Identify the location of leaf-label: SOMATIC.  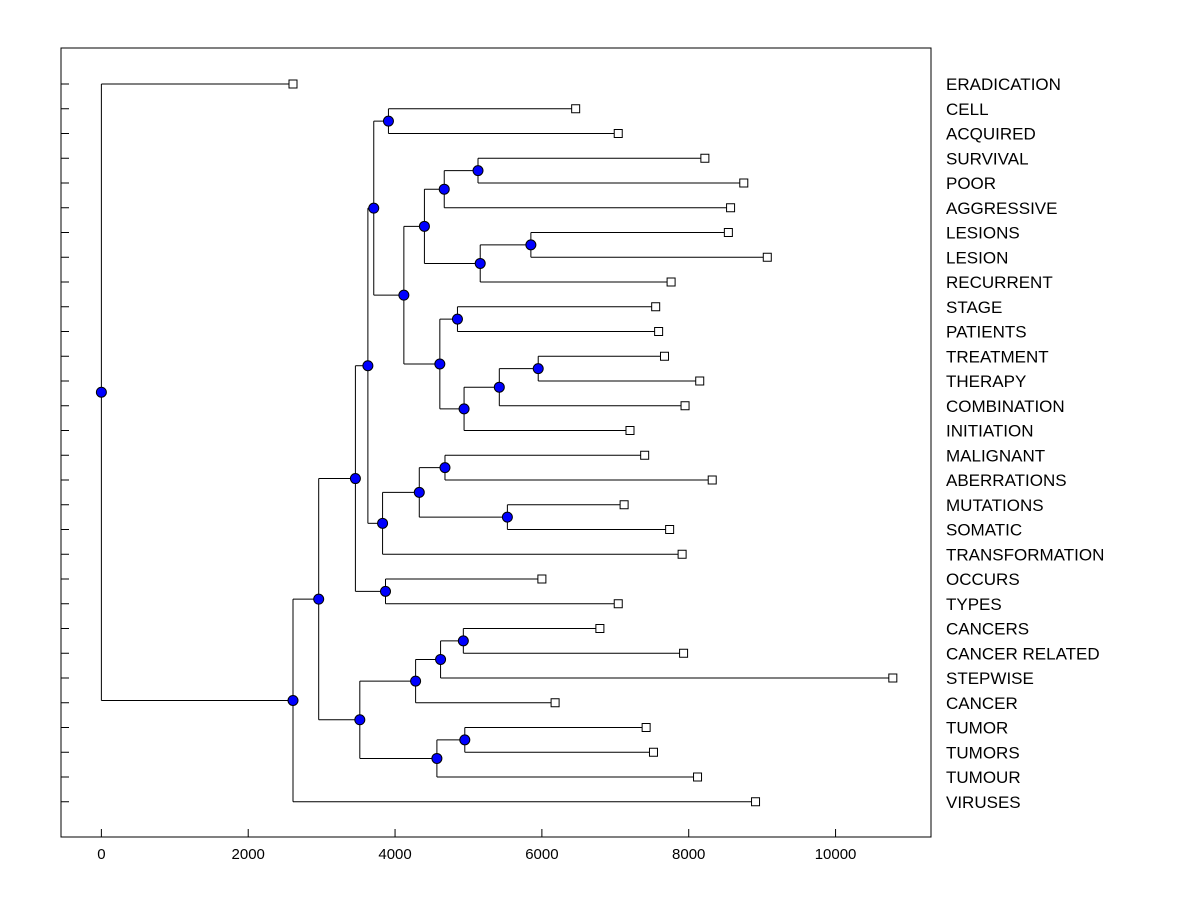
(984, 530).